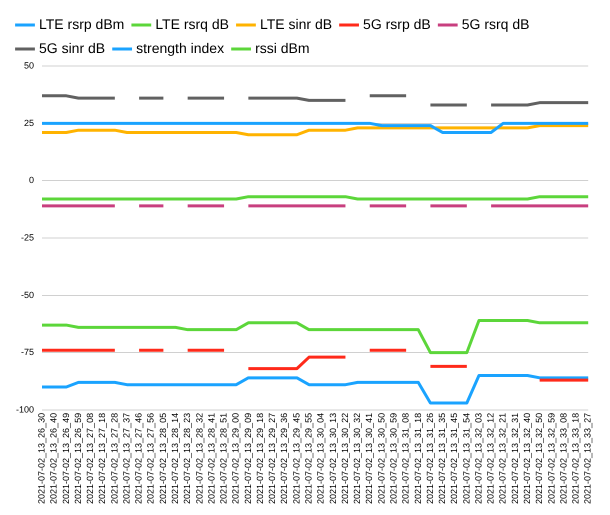 This screenshot has width=610, height=515. Describe the element at coordinates (31, 180) in the screenshot. I see `y-tick-label: 0` at that location.